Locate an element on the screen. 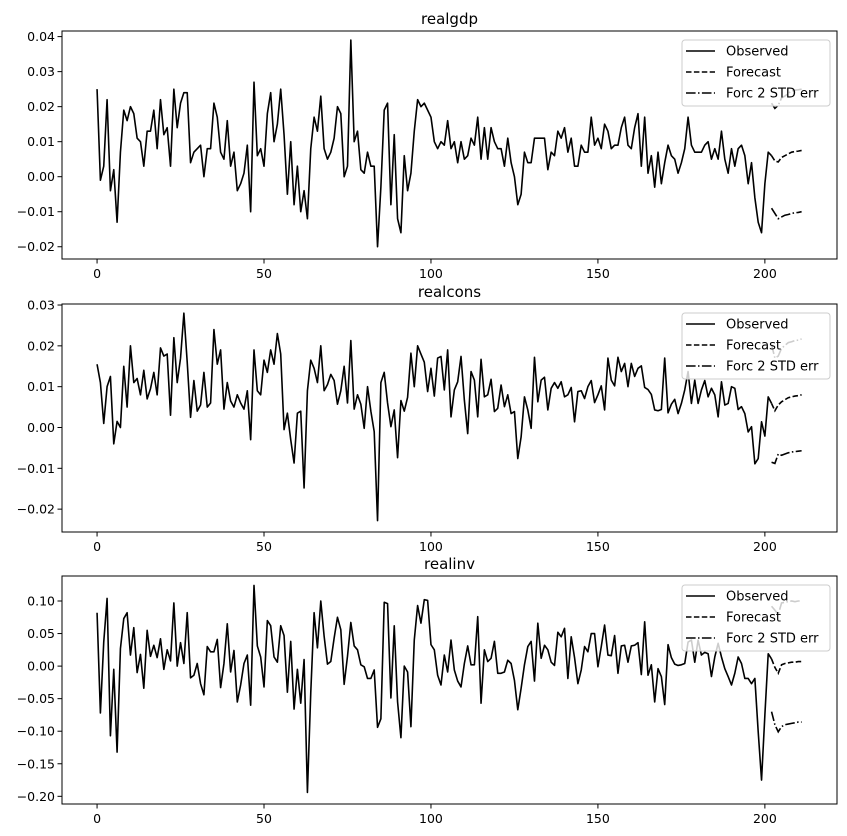 The height and width of the screenshot is (836, 847). y-tick-label: −0.05 is located at coordinates (36, 698).